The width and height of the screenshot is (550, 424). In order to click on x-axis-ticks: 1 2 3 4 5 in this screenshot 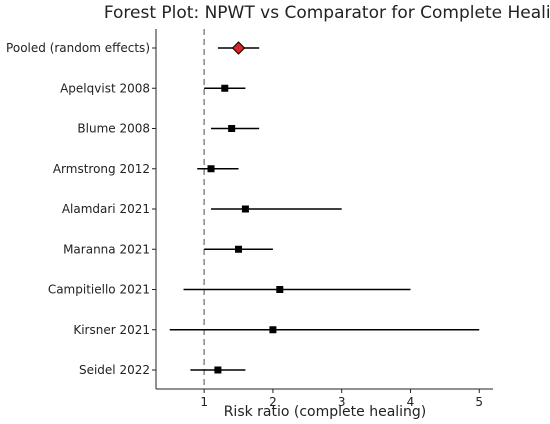, I will do `click(341, 399)`.